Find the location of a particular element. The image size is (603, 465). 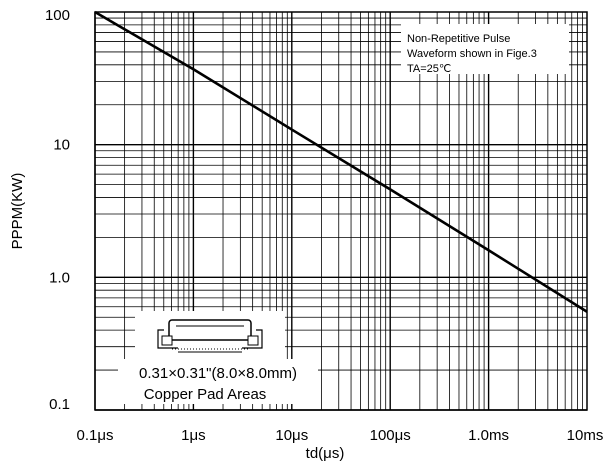

y-tick-label: 1.0 is located at coordinates (59, 277).